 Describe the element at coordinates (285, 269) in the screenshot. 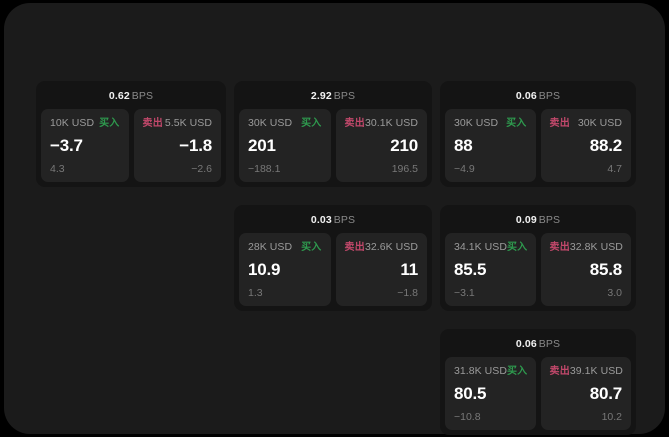

I see `buy-panel: 28K USD 买入 10.9 1.3` at that location.